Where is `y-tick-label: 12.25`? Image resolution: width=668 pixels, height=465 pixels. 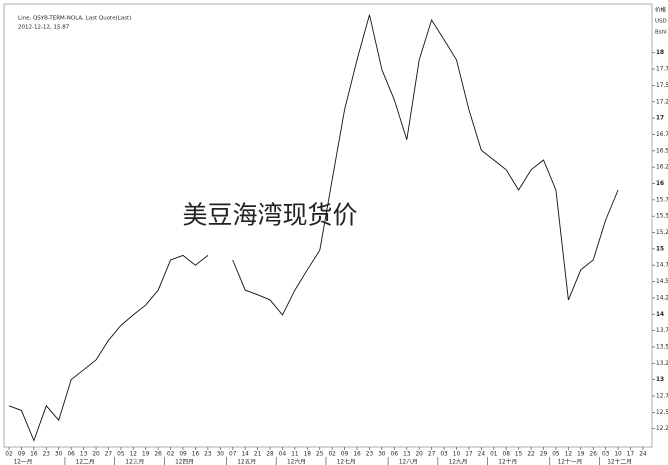
y-tick-label: 12.25 is located at coordinates (662, 429).